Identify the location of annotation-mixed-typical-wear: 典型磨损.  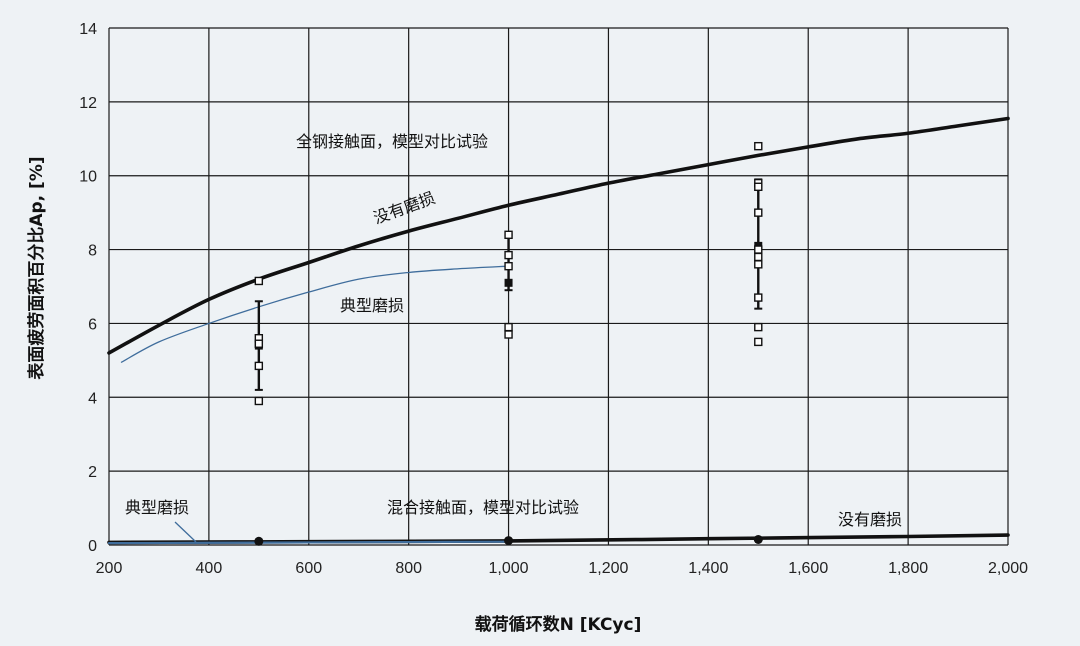
(157, 507).